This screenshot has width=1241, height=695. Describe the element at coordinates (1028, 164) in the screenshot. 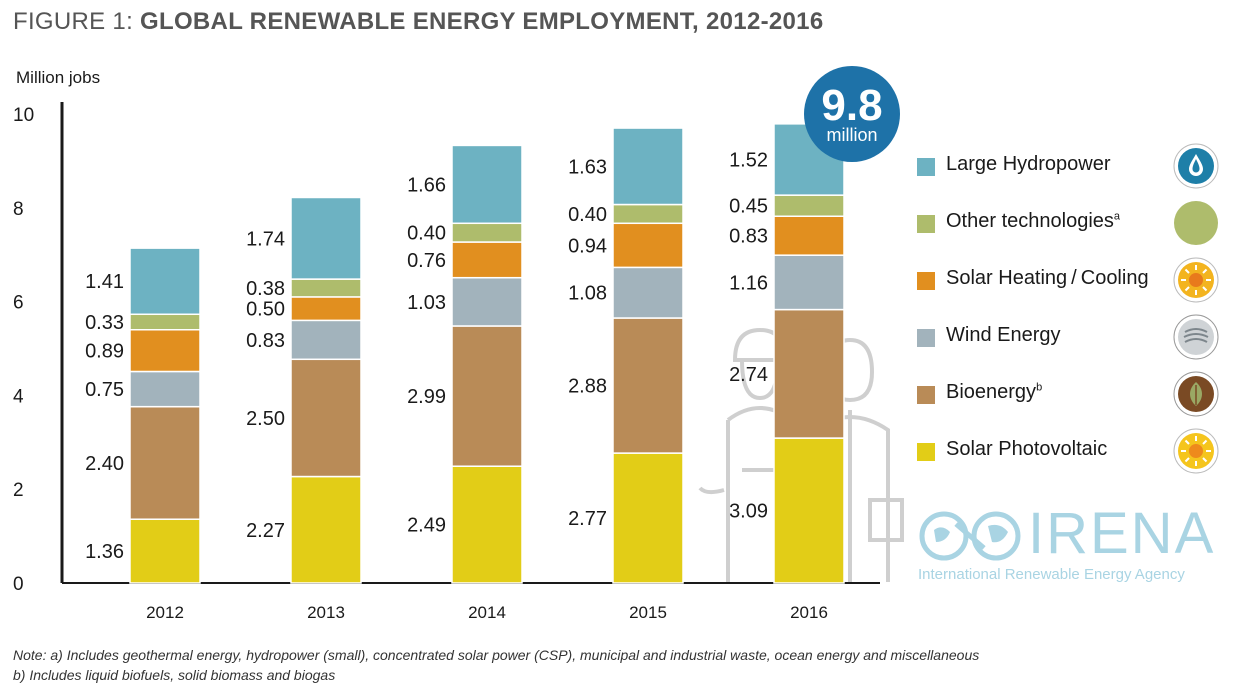

I see `legend-label: Large Hydropower` at that location.